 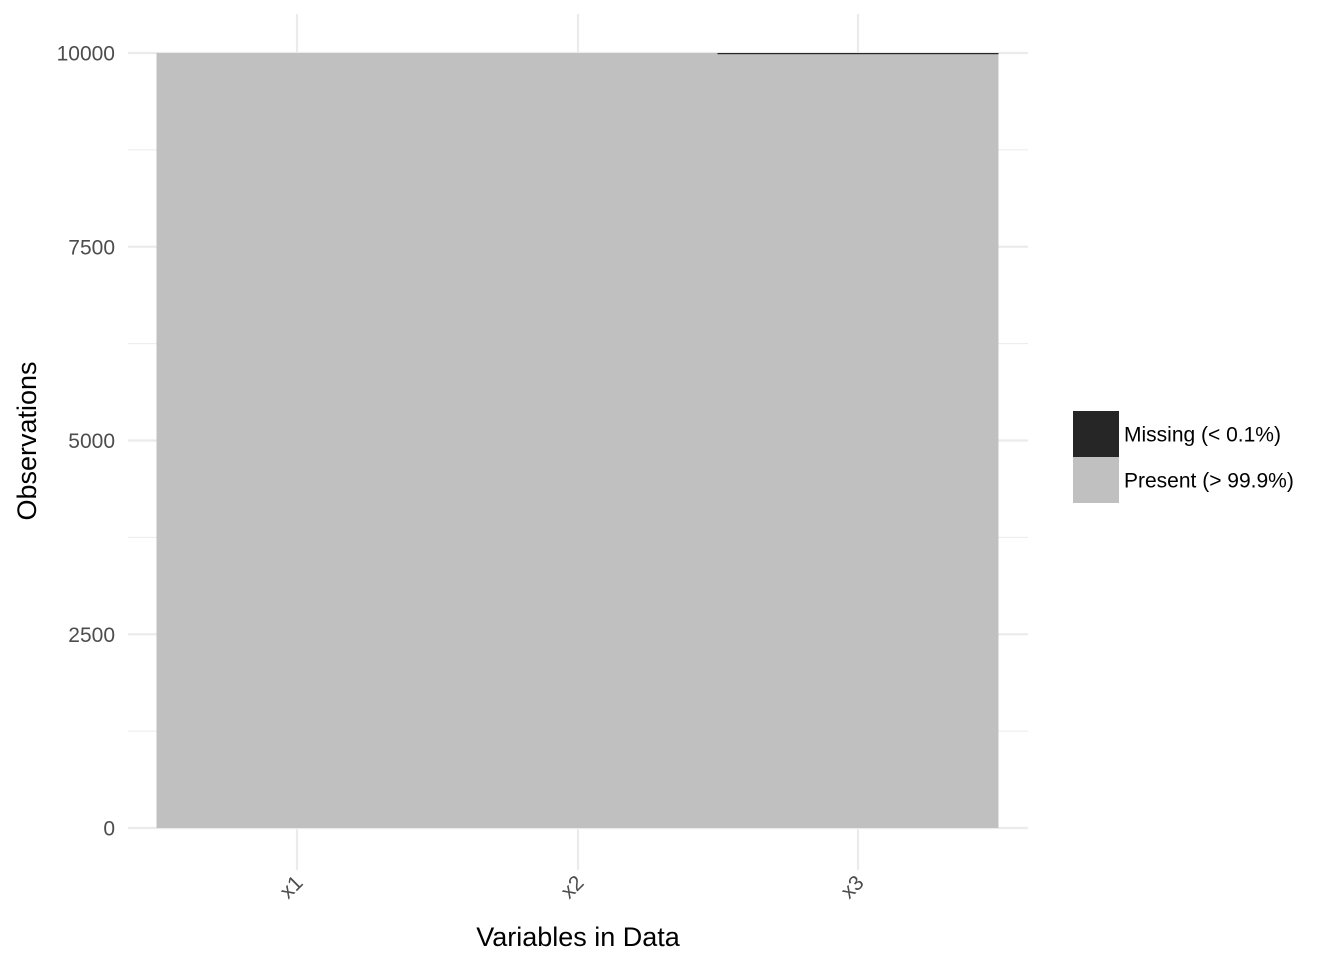 I want to click on x-axis-tick-labels: x1 x2 x3, so click(x=572, y=887).